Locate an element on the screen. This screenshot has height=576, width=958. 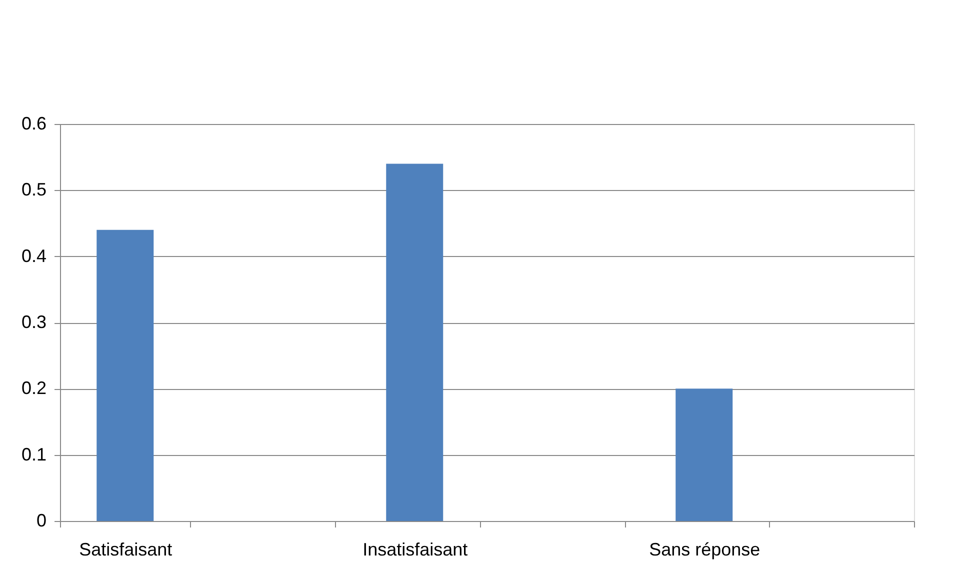
y-tick-label: 0.5 is located at coordinates (33, 190).